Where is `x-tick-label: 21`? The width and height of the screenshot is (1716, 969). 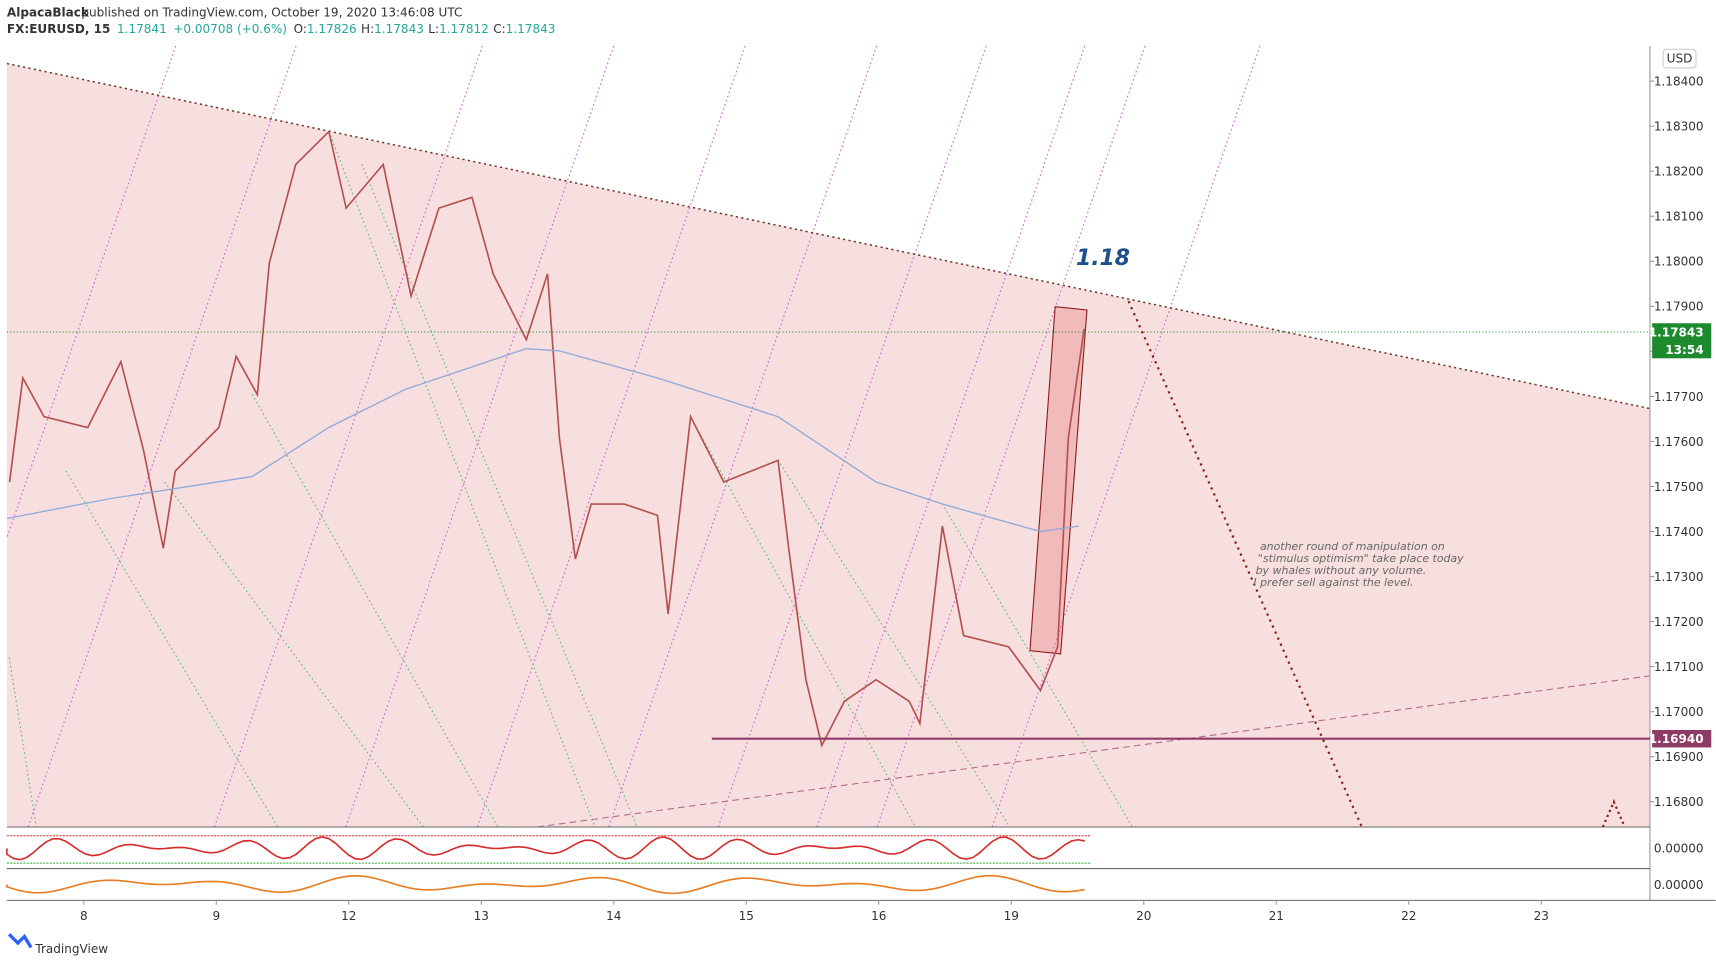 x-tick-label: 21 is located at coordinates (1276, 916).